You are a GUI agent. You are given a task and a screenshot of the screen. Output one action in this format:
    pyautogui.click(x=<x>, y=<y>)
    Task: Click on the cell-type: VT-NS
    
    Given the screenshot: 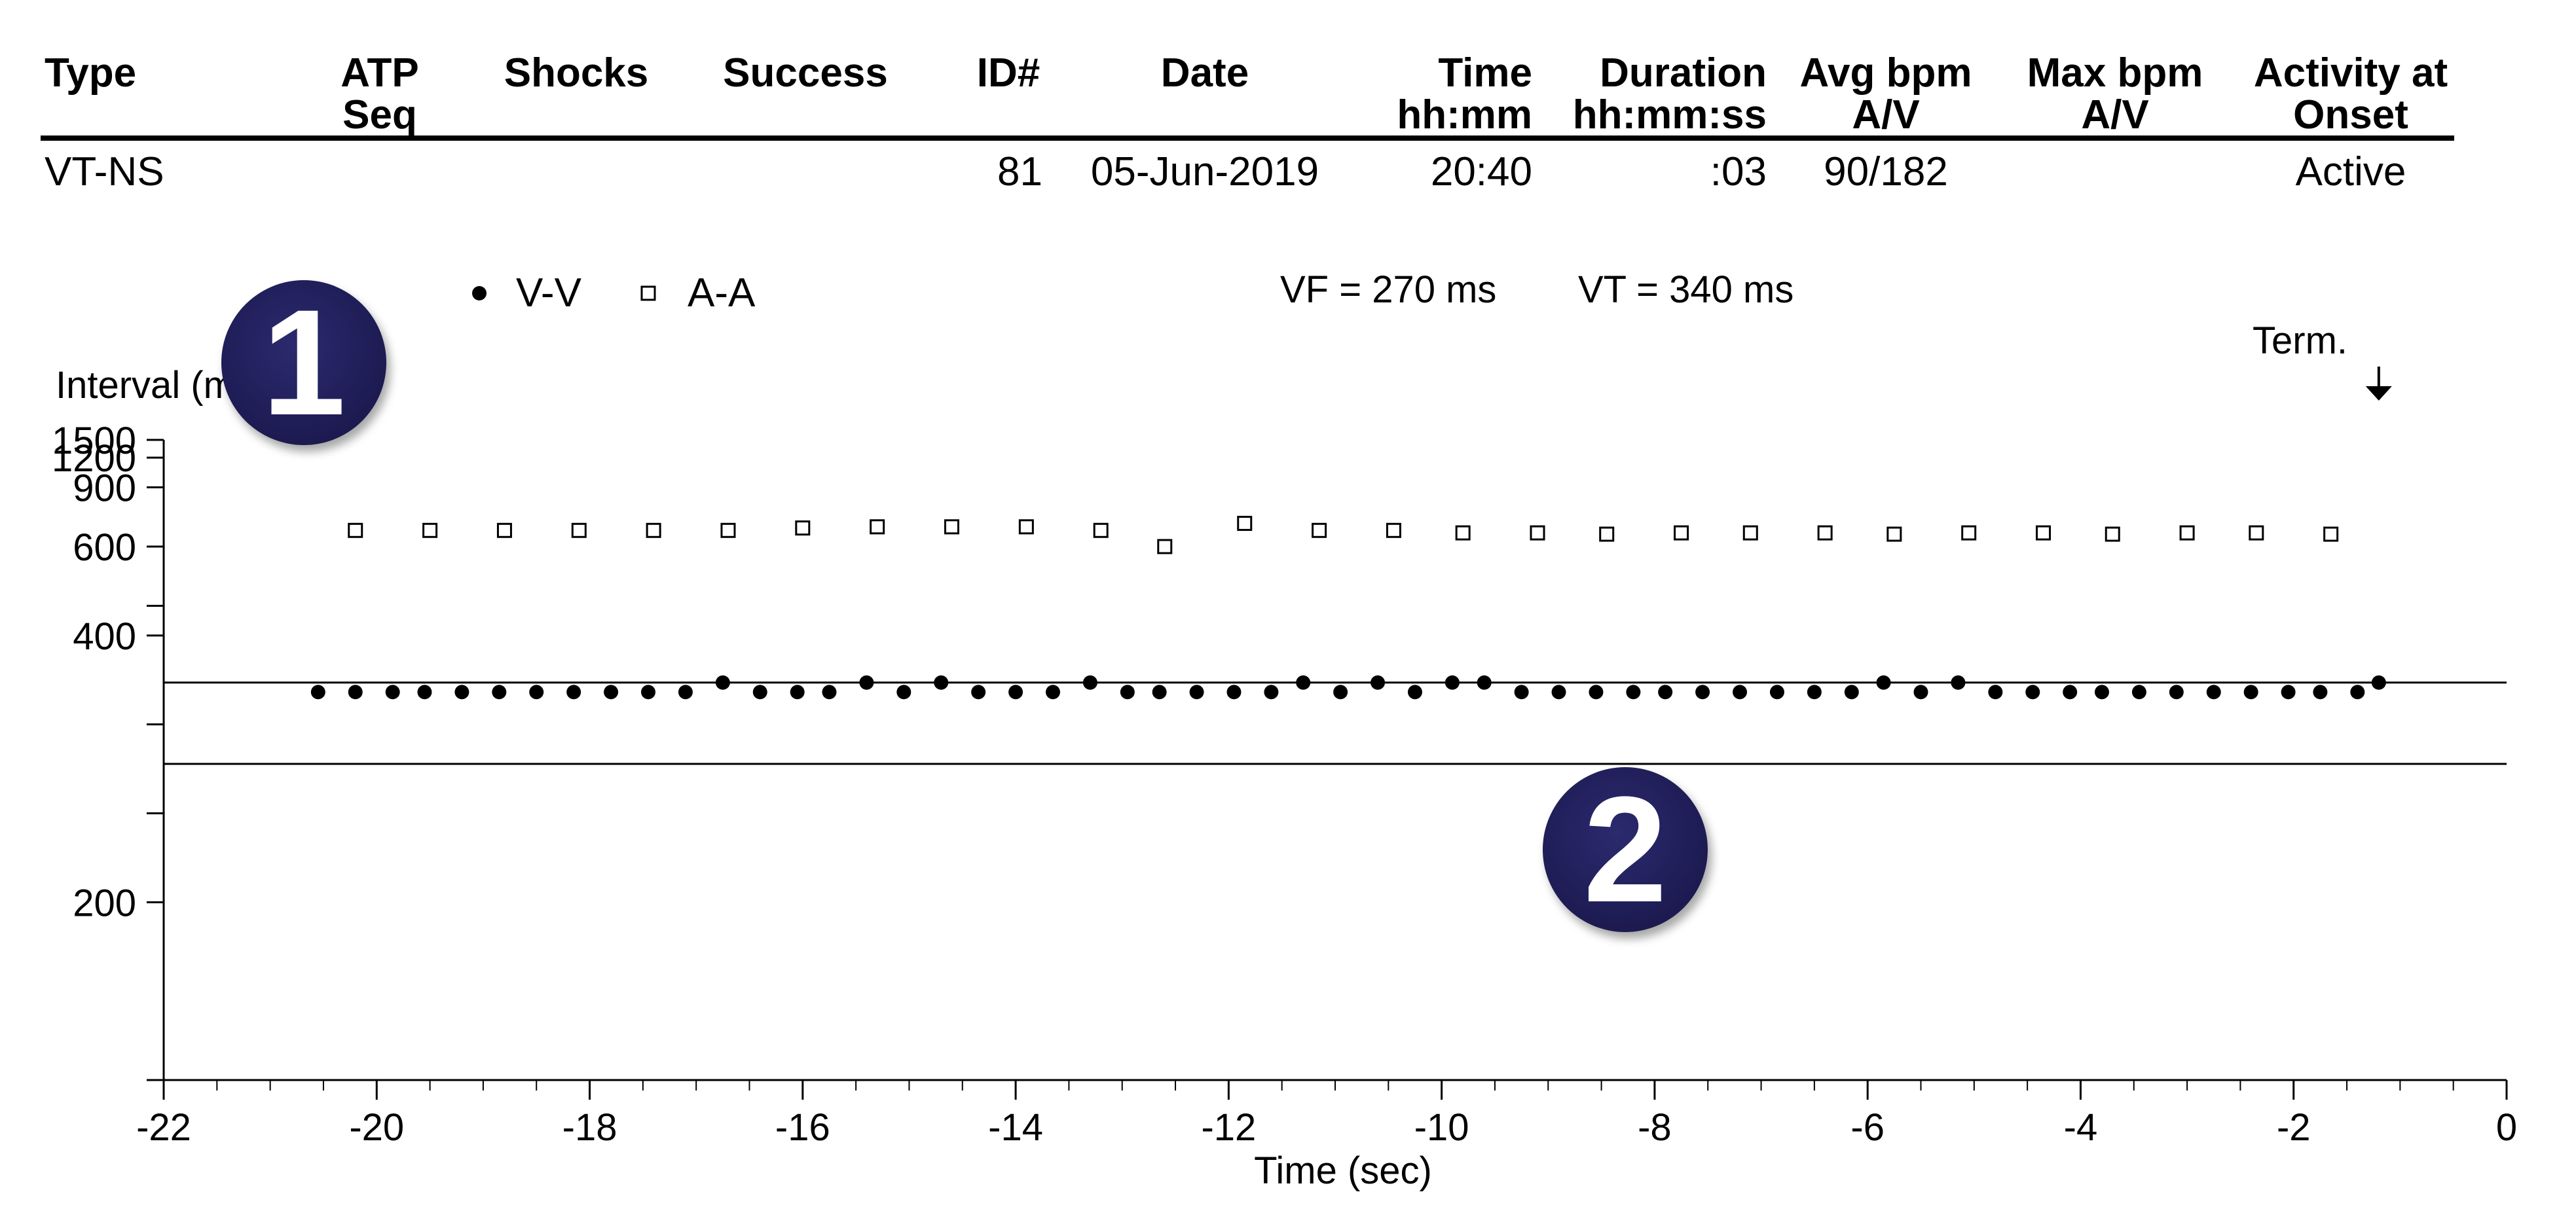 What is the action you would take?
    pyautogui.click(x=104, y=171)
    